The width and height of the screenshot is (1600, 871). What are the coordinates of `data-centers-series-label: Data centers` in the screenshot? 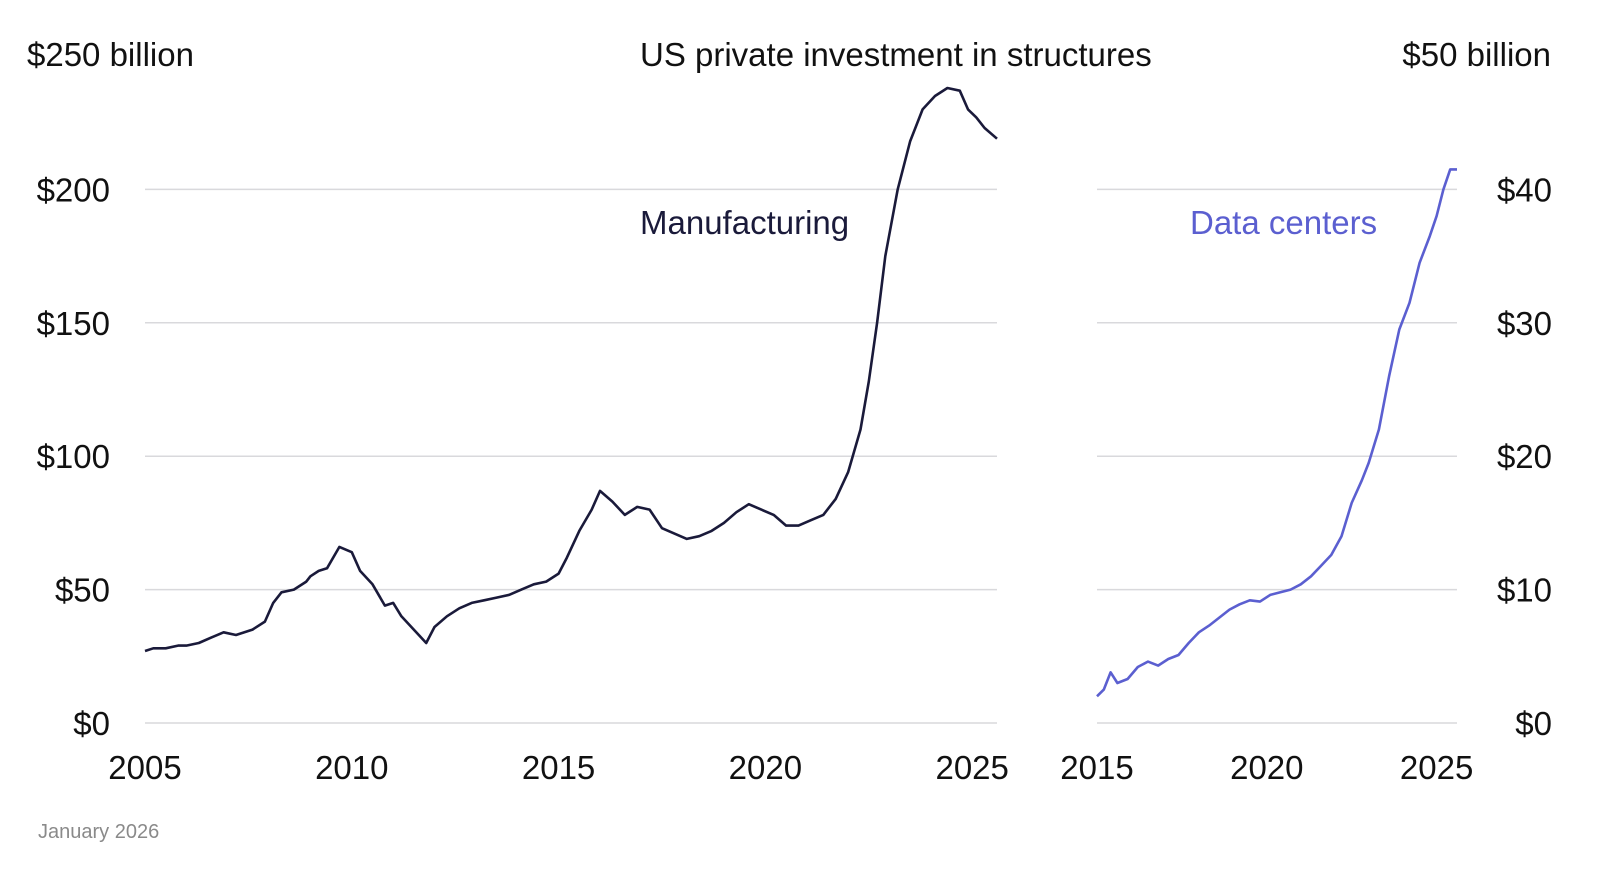 It's located at (1283, 222).